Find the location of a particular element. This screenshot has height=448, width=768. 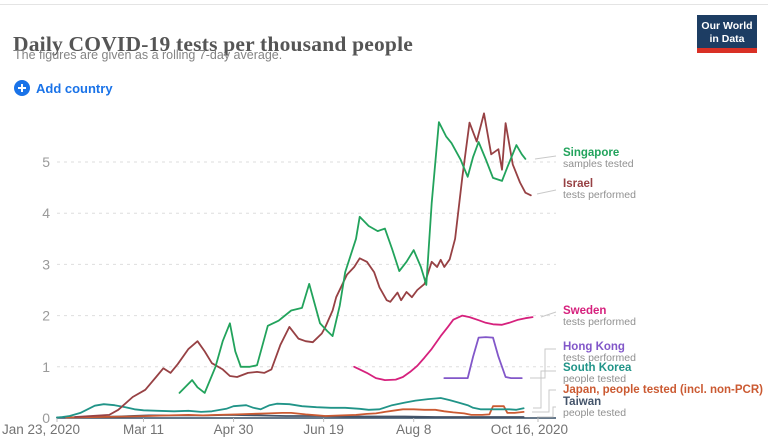

x-tick-label: Jun 19 is located at coordinates (323, 429).